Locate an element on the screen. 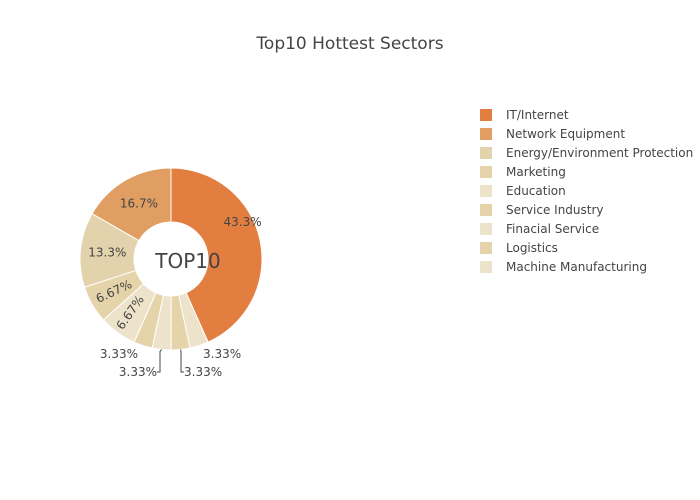 The width and height of the screenshot is (700, 500). legend-item-finacial-service: Finacial Service is located at coordinates (586, 228).